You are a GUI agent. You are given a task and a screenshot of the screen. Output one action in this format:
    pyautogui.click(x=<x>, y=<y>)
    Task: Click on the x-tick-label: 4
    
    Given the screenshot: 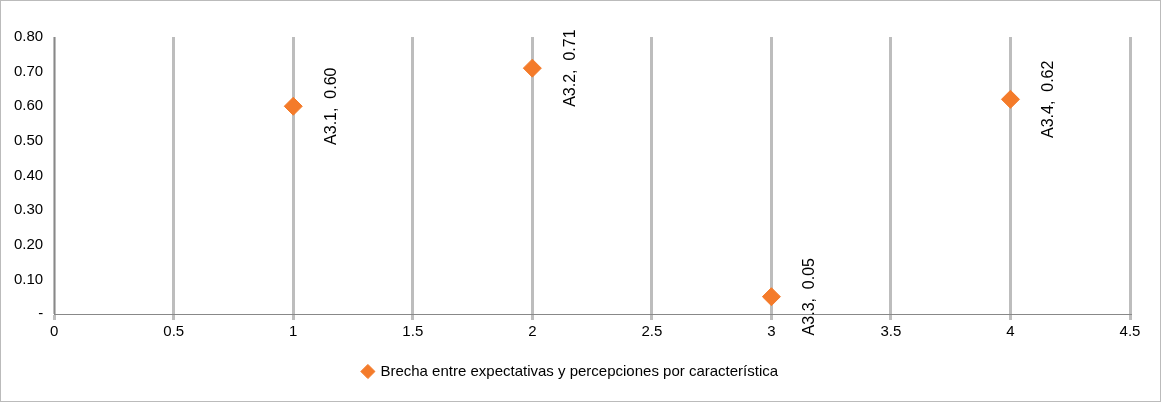 What is the action you would take?
    pyautogui.click(x=1010, y=331)
    